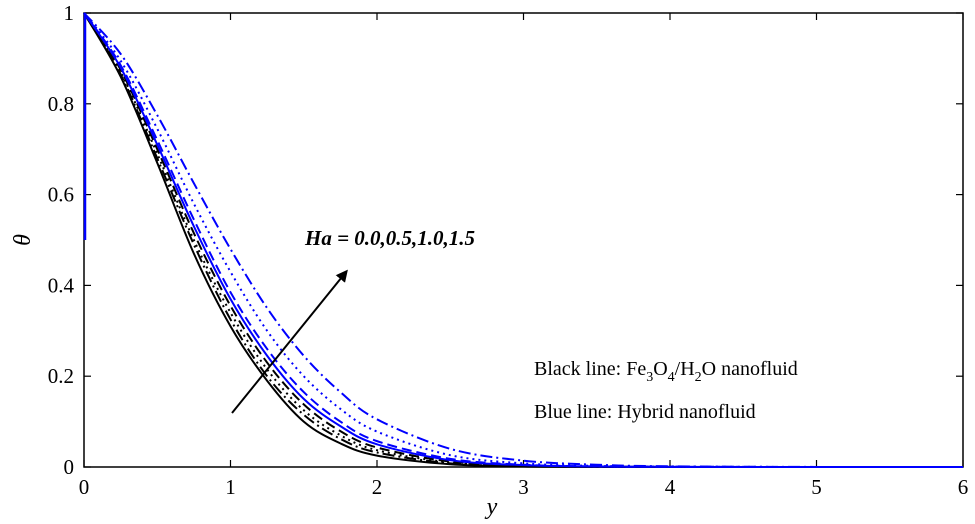 The width and height of the screenshot is (975, 524). What do you see at coordinates (670, 487) in the screenshot?
I see `x-tick-label: 4` at bounding box center [670, 487].